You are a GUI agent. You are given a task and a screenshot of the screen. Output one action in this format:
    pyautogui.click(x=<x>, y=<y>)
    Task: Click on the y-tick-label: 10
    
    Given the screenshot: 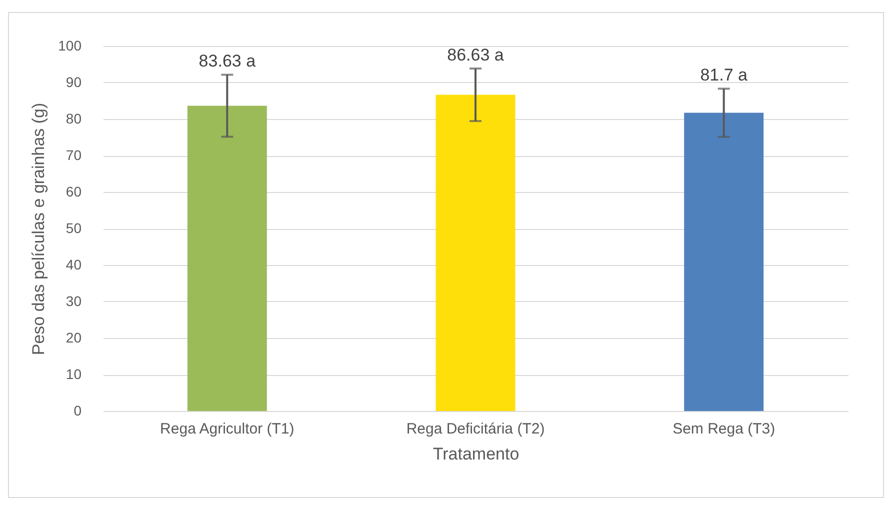 What is the action you would take?
    pyautogui.click(x=74, y=374)
    